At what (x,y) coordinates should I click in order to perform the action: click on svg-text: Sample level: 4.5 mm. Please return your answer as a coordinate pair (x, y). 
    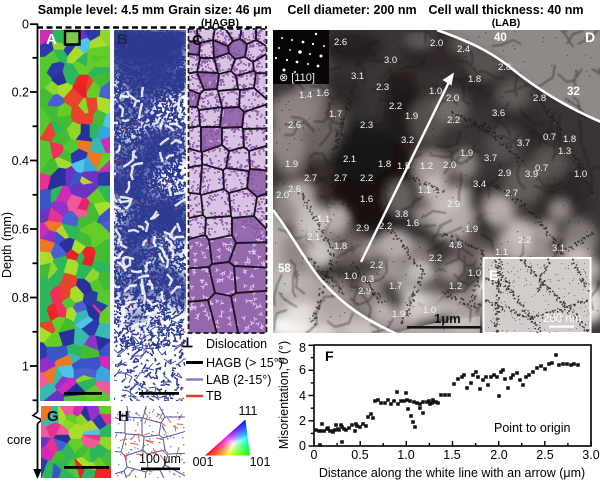
    Looking at the image, I should click on (101, 10).